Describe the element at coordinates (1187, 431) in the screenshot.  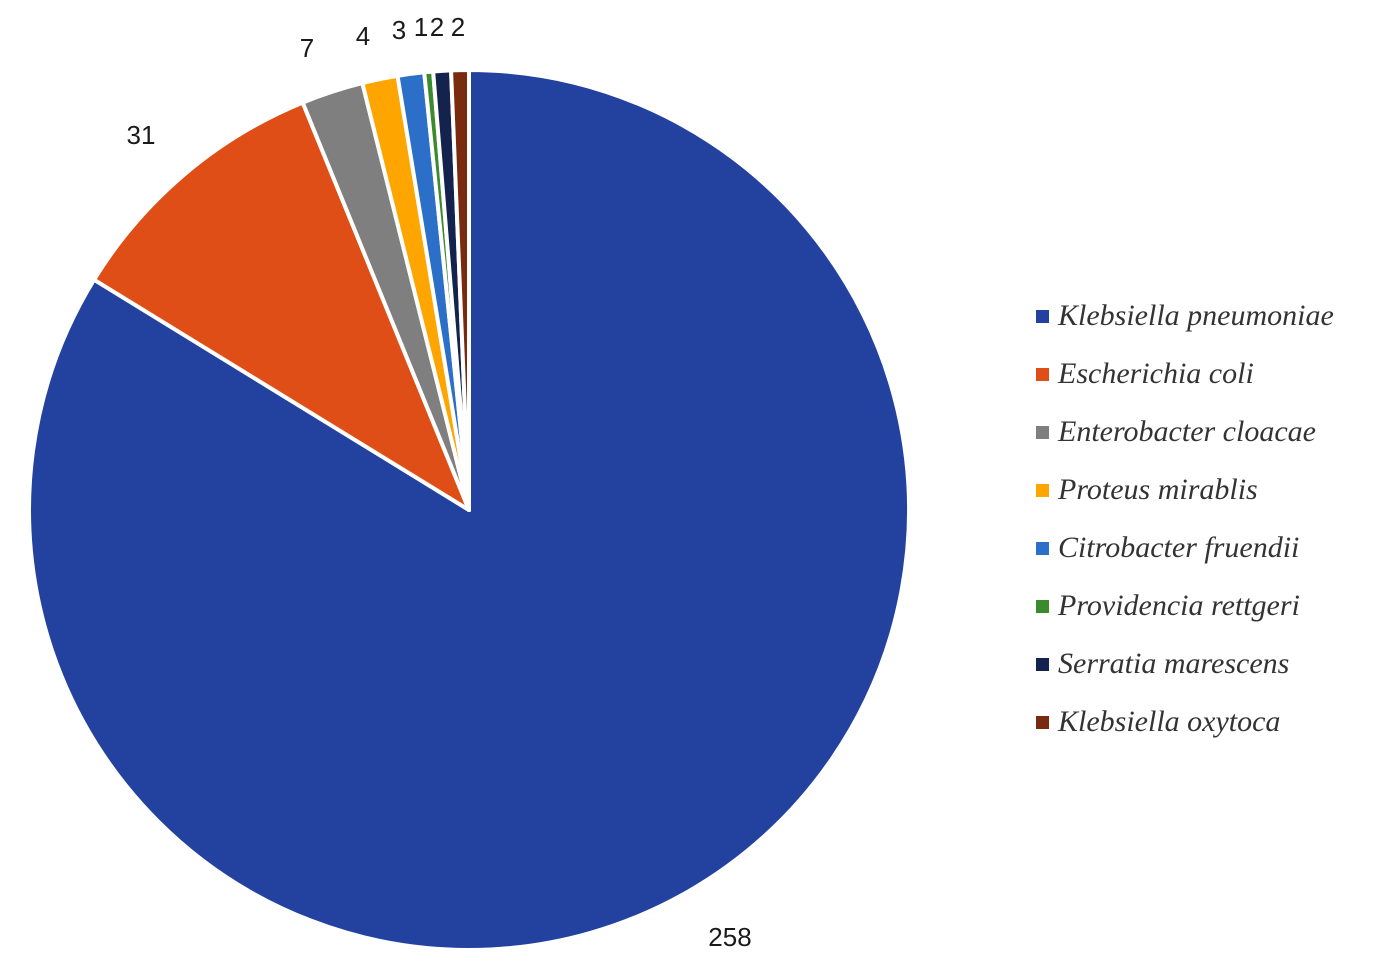
I see `legend-label: Enterobacter cloacae` at that location.